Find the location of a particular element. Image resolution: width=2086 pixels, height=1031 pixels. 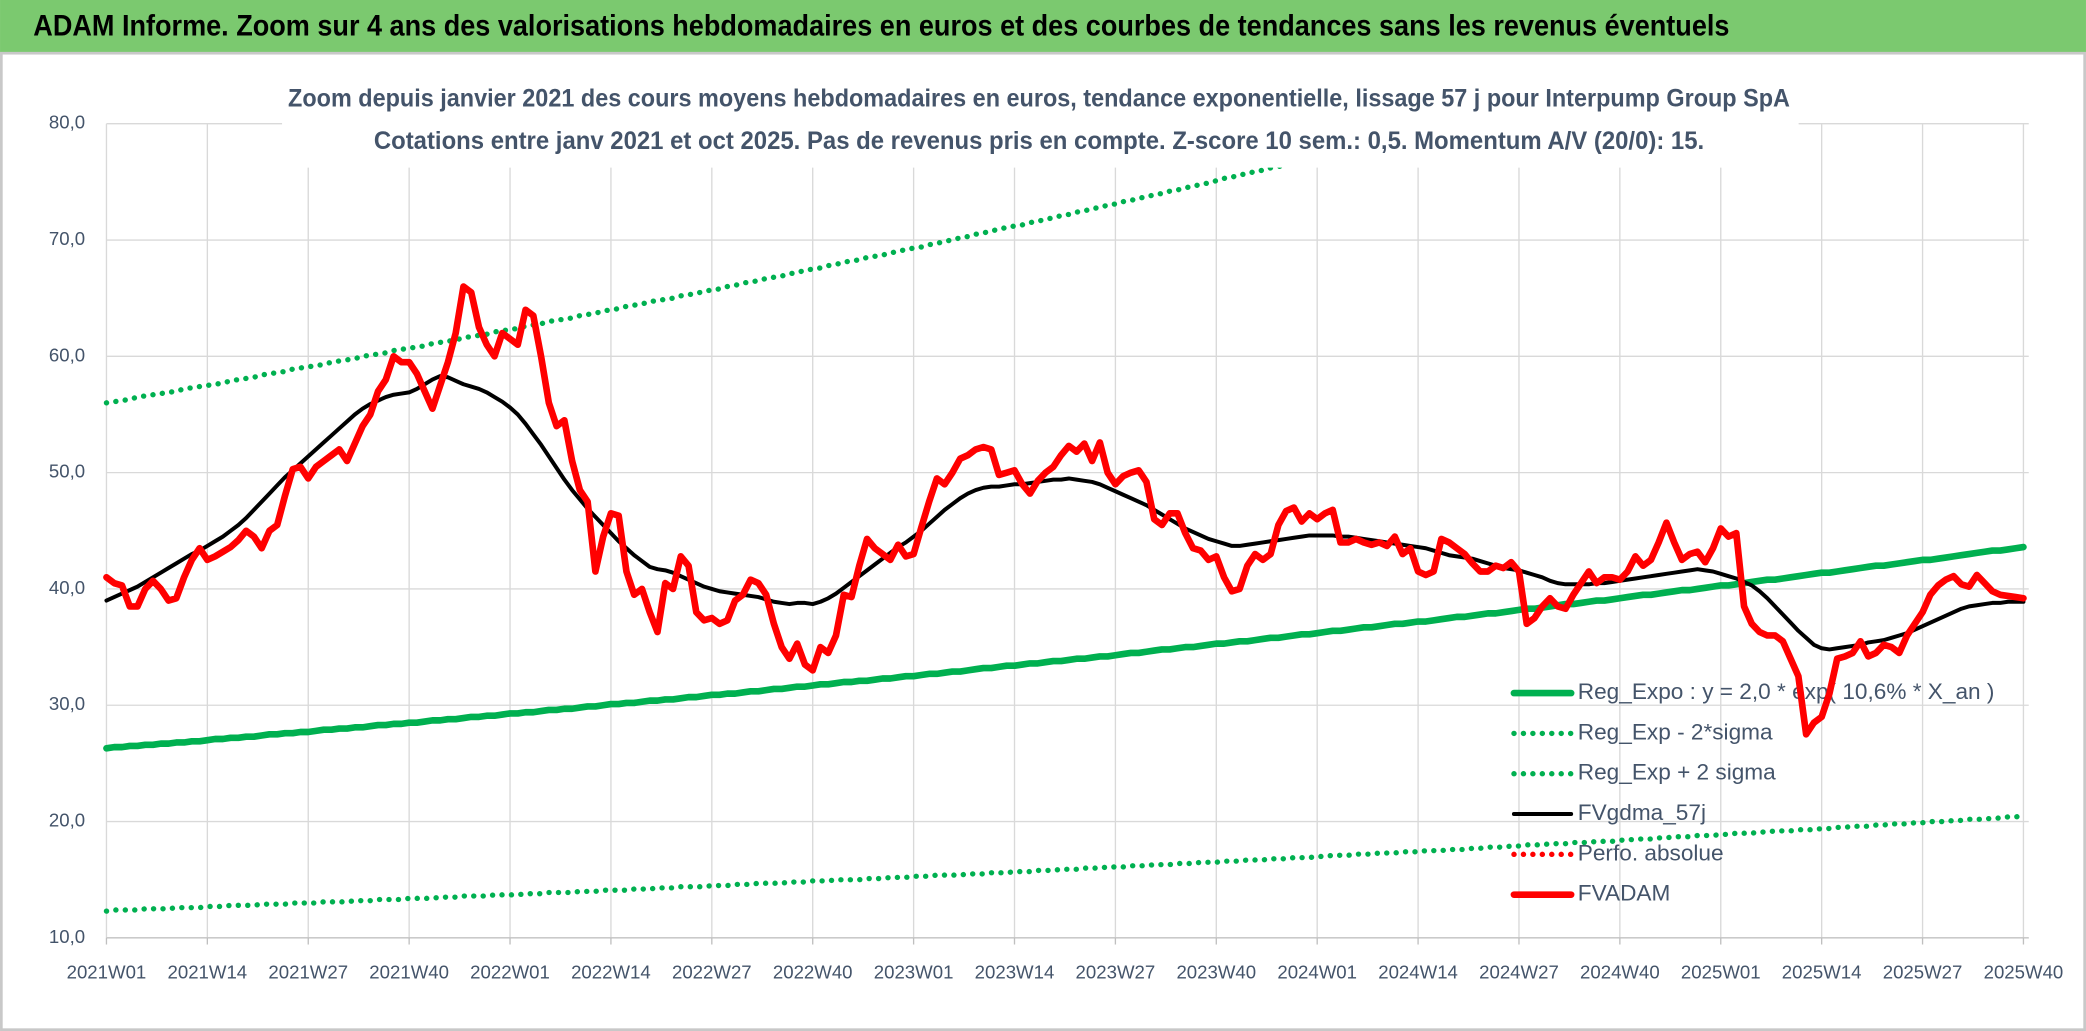

x-tick-label: 2023W01 is located at coordinates (914, 972).